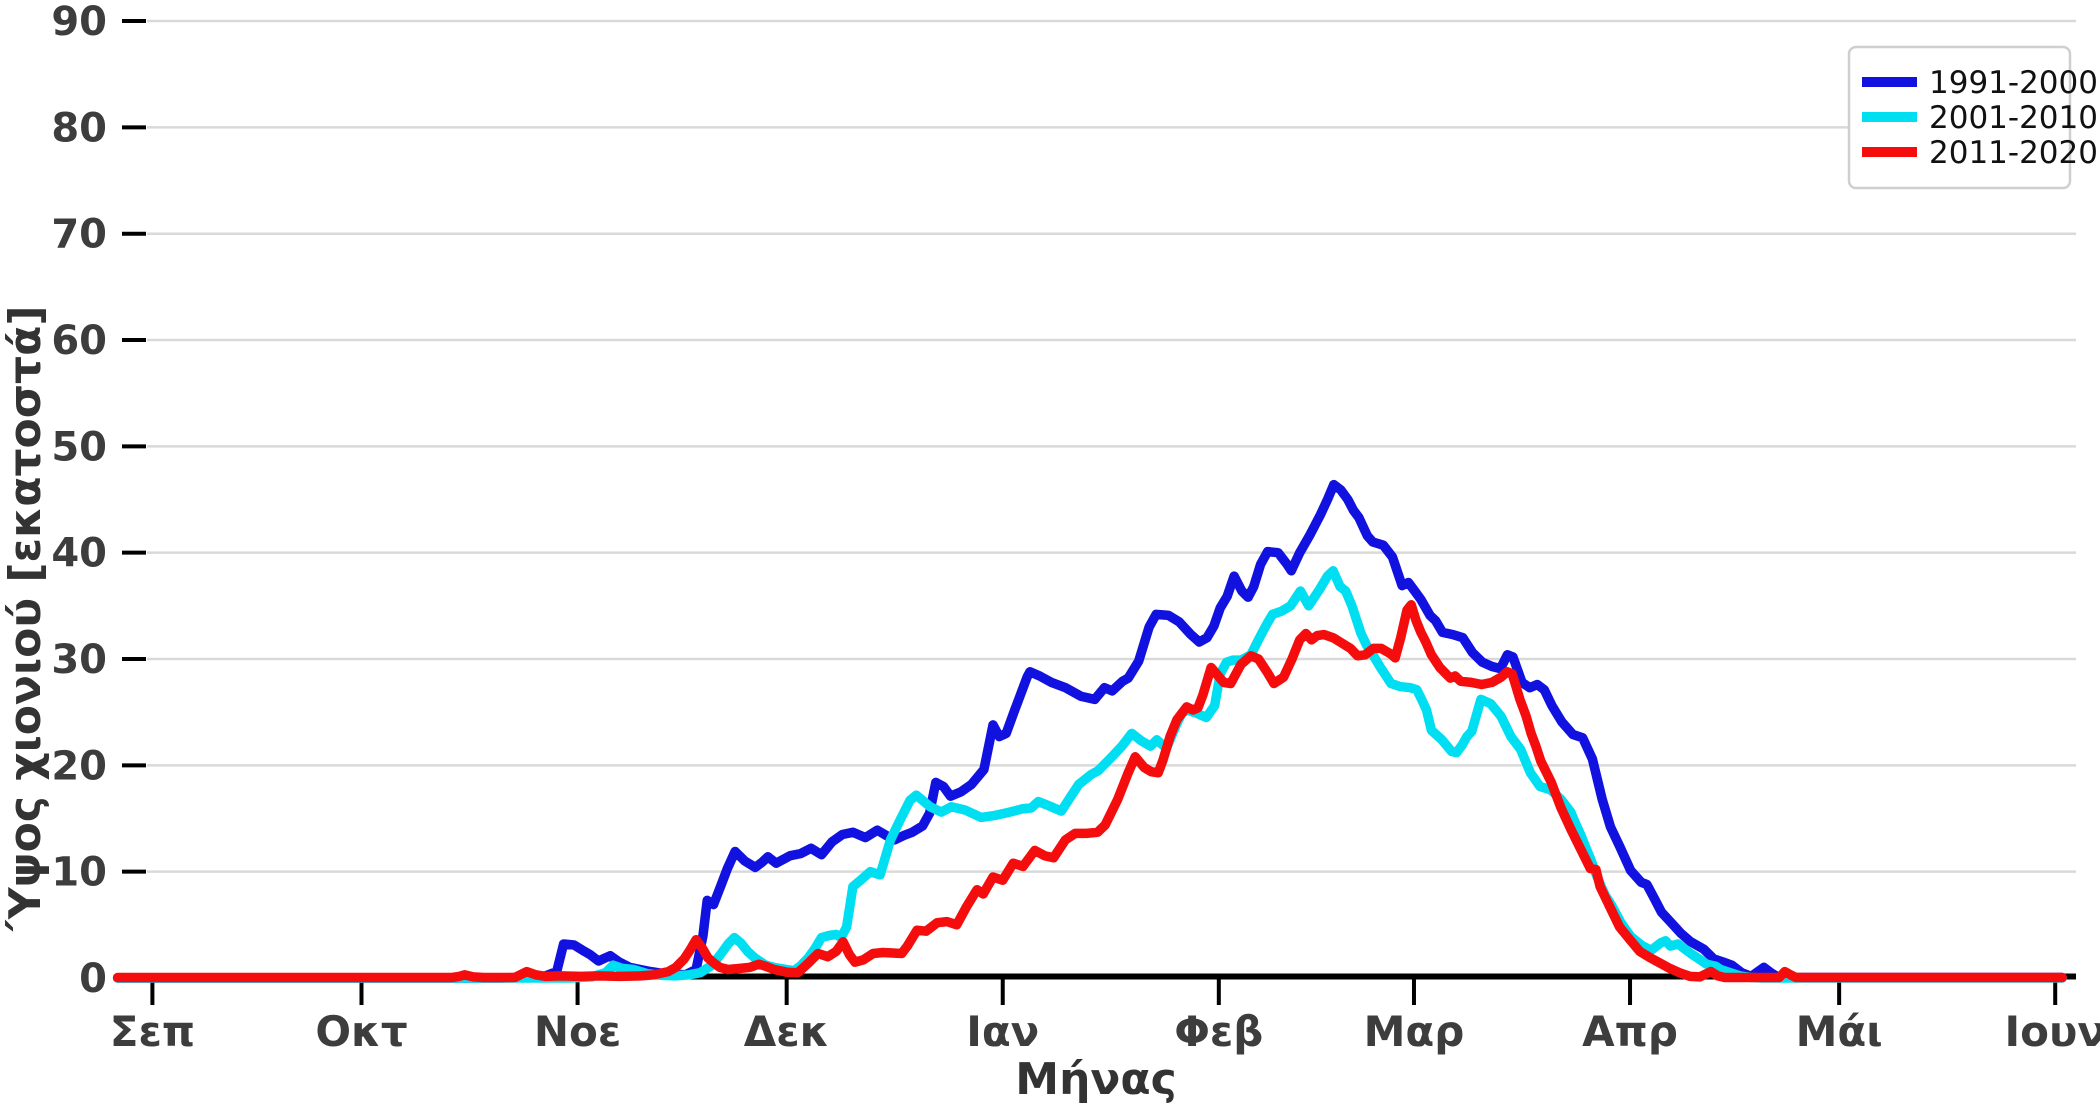  What do you see at coordinates (79, 341) in the screenshot?
I see `y-tick-label-60: 60` at bounding box center [79, 341].